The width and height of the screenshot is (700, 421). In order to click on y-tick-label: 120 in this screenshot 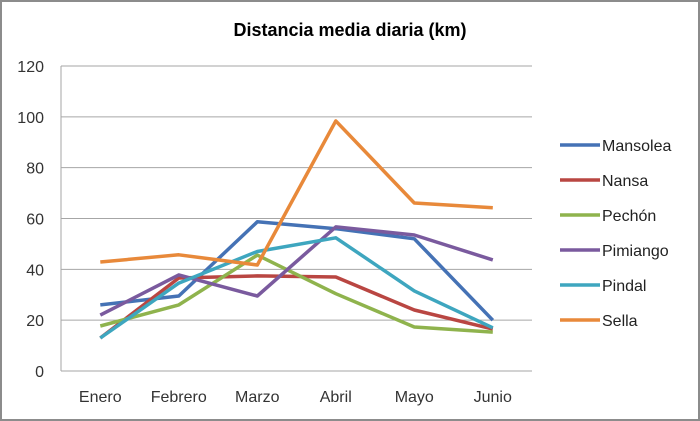, I will do `click(30, 67)`.